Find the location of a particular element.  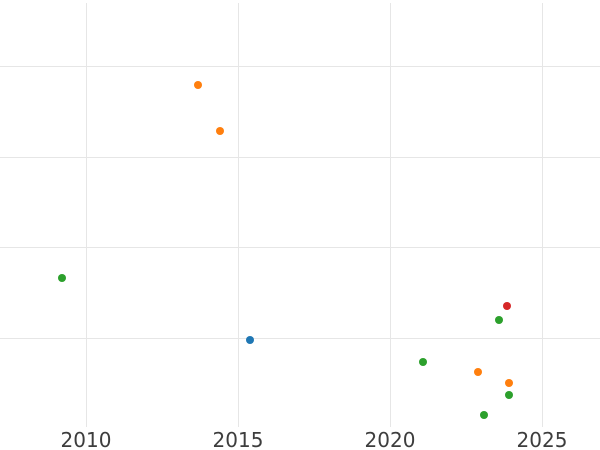

data-point-red is located at coordinates (507, 306).